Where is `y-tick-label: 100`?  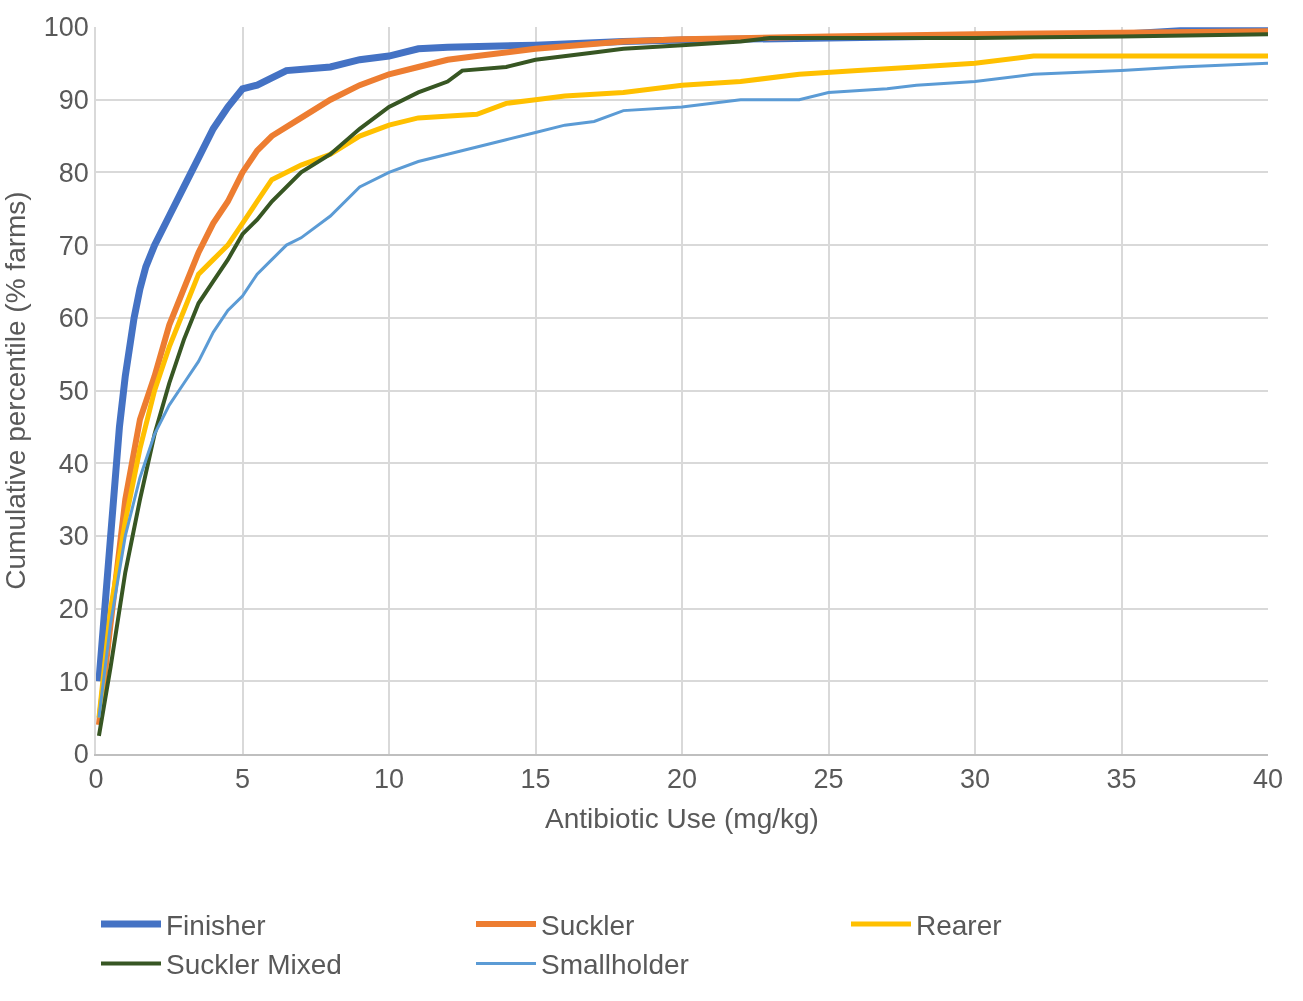 y-tick-label: 100 is located at coordinates (66, 27).